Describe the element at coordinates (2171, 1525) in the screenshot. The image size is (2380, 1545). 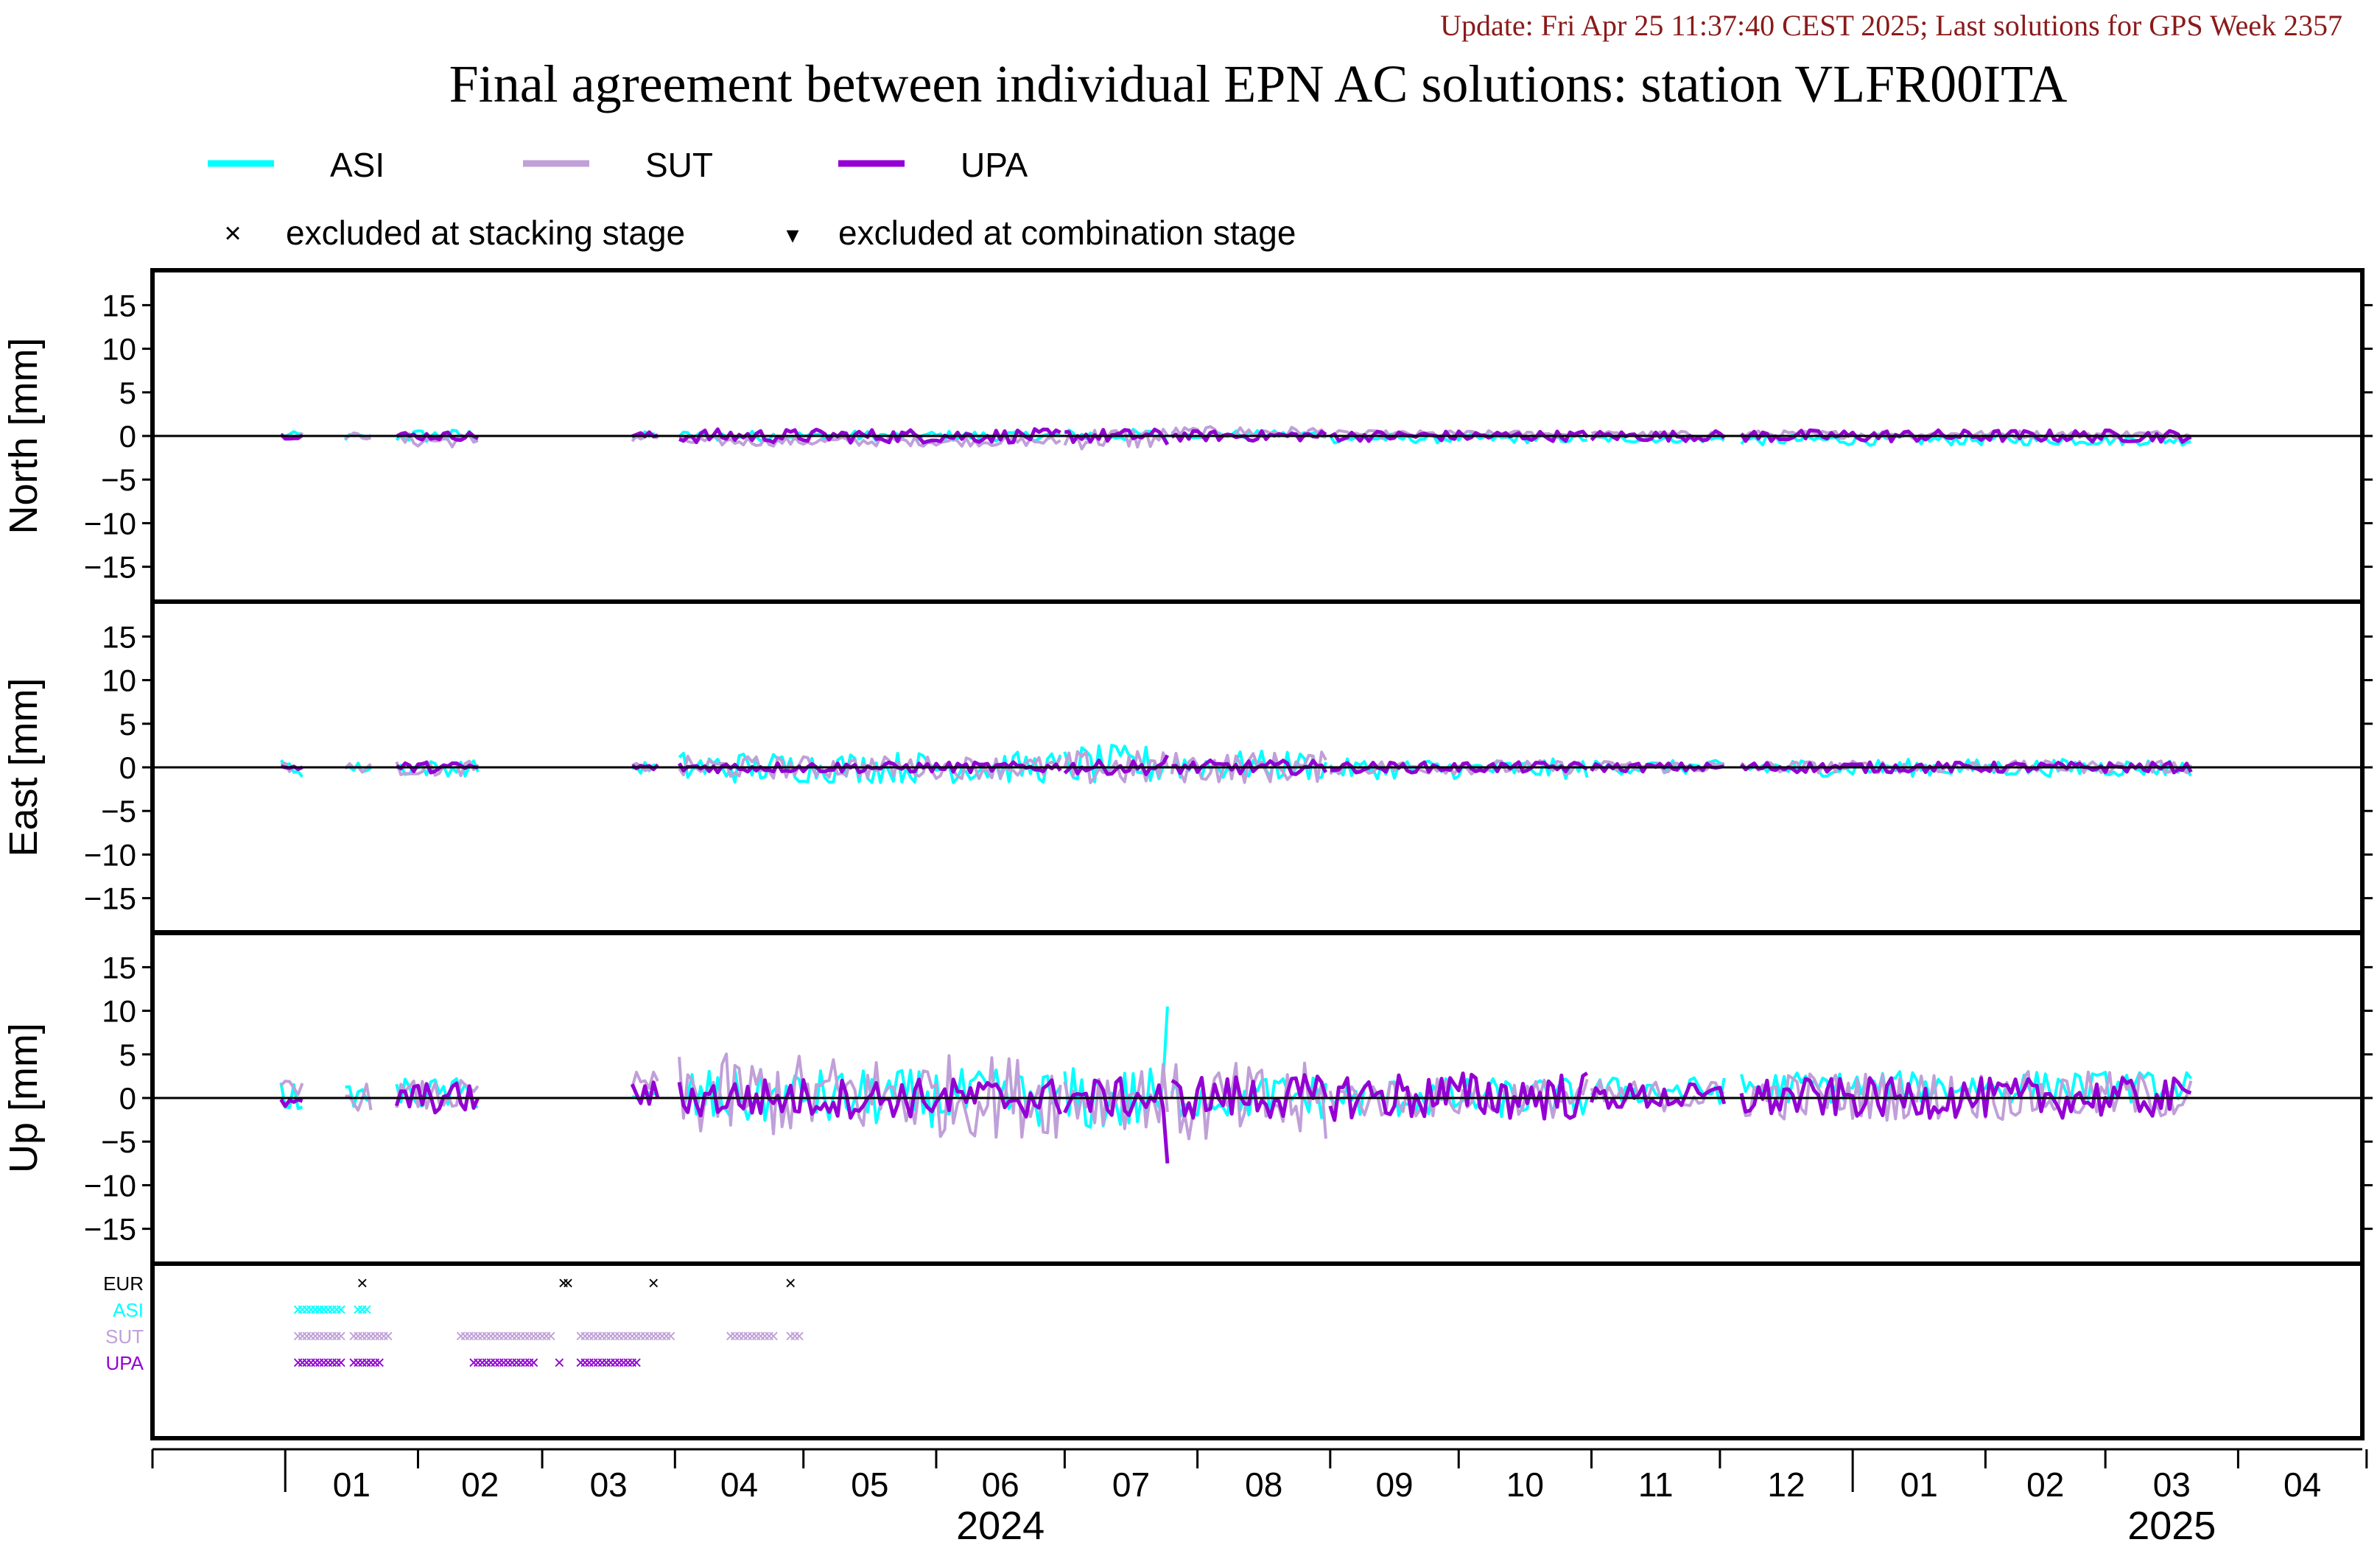
I see `year-label: 2025` at that location.